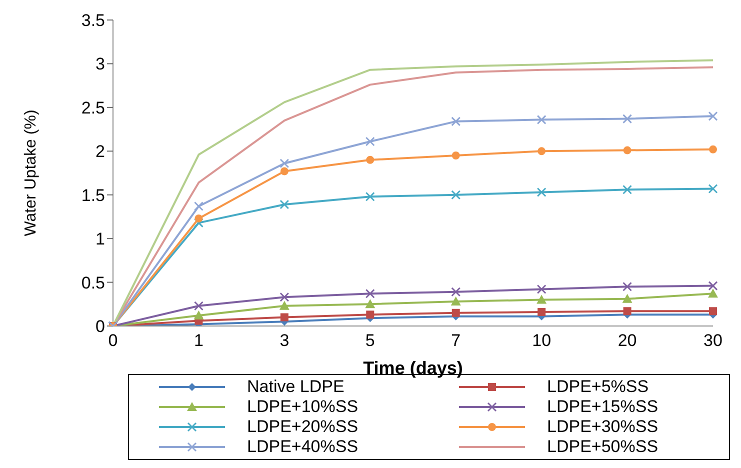 The width and height of the screenshot is (741, 468). Describe the element at coordinates (302, 407) in the screenshot. I see `legend-label: LDPE+10%SS` at that location.